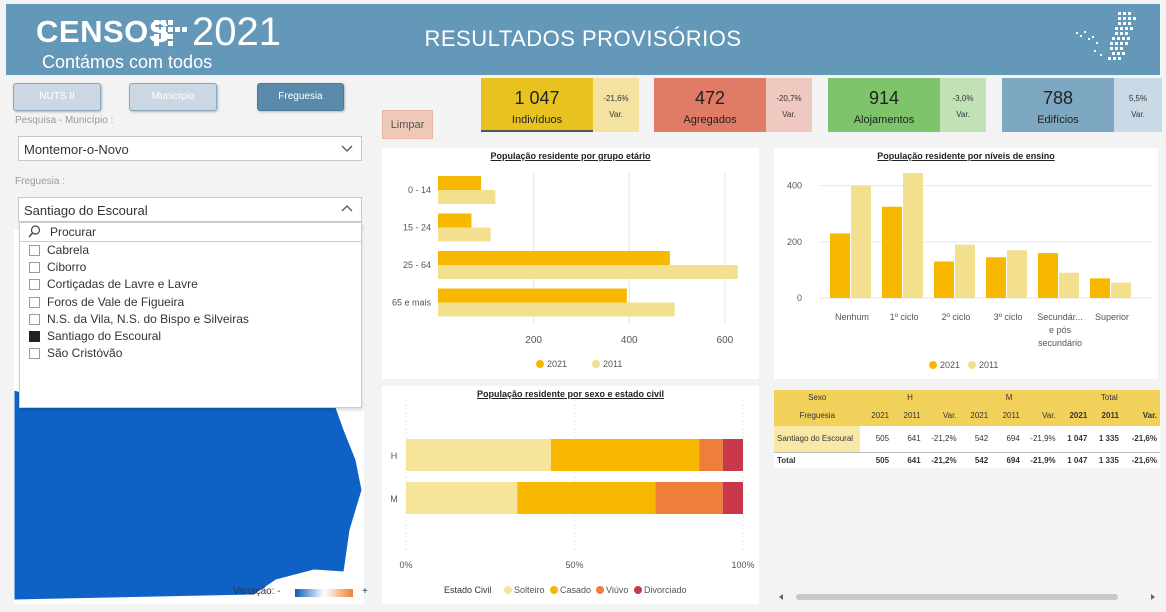 The height and width of the screenshot is (612, 1166). Describe the element at coordinates (190, 148) in the screenshot. I see `municipio-dropdown: Montemor-o-Novo` at that location.